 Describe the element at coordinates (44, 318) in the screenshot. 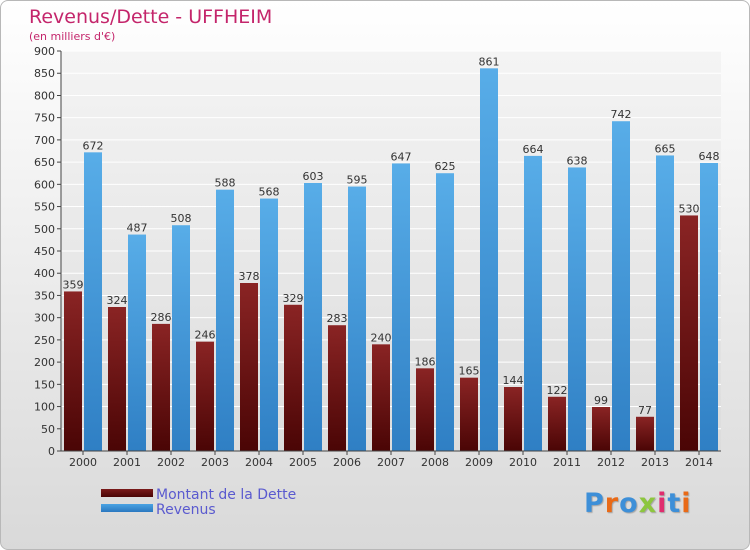

I see `y-tick-label: 300` at that location.